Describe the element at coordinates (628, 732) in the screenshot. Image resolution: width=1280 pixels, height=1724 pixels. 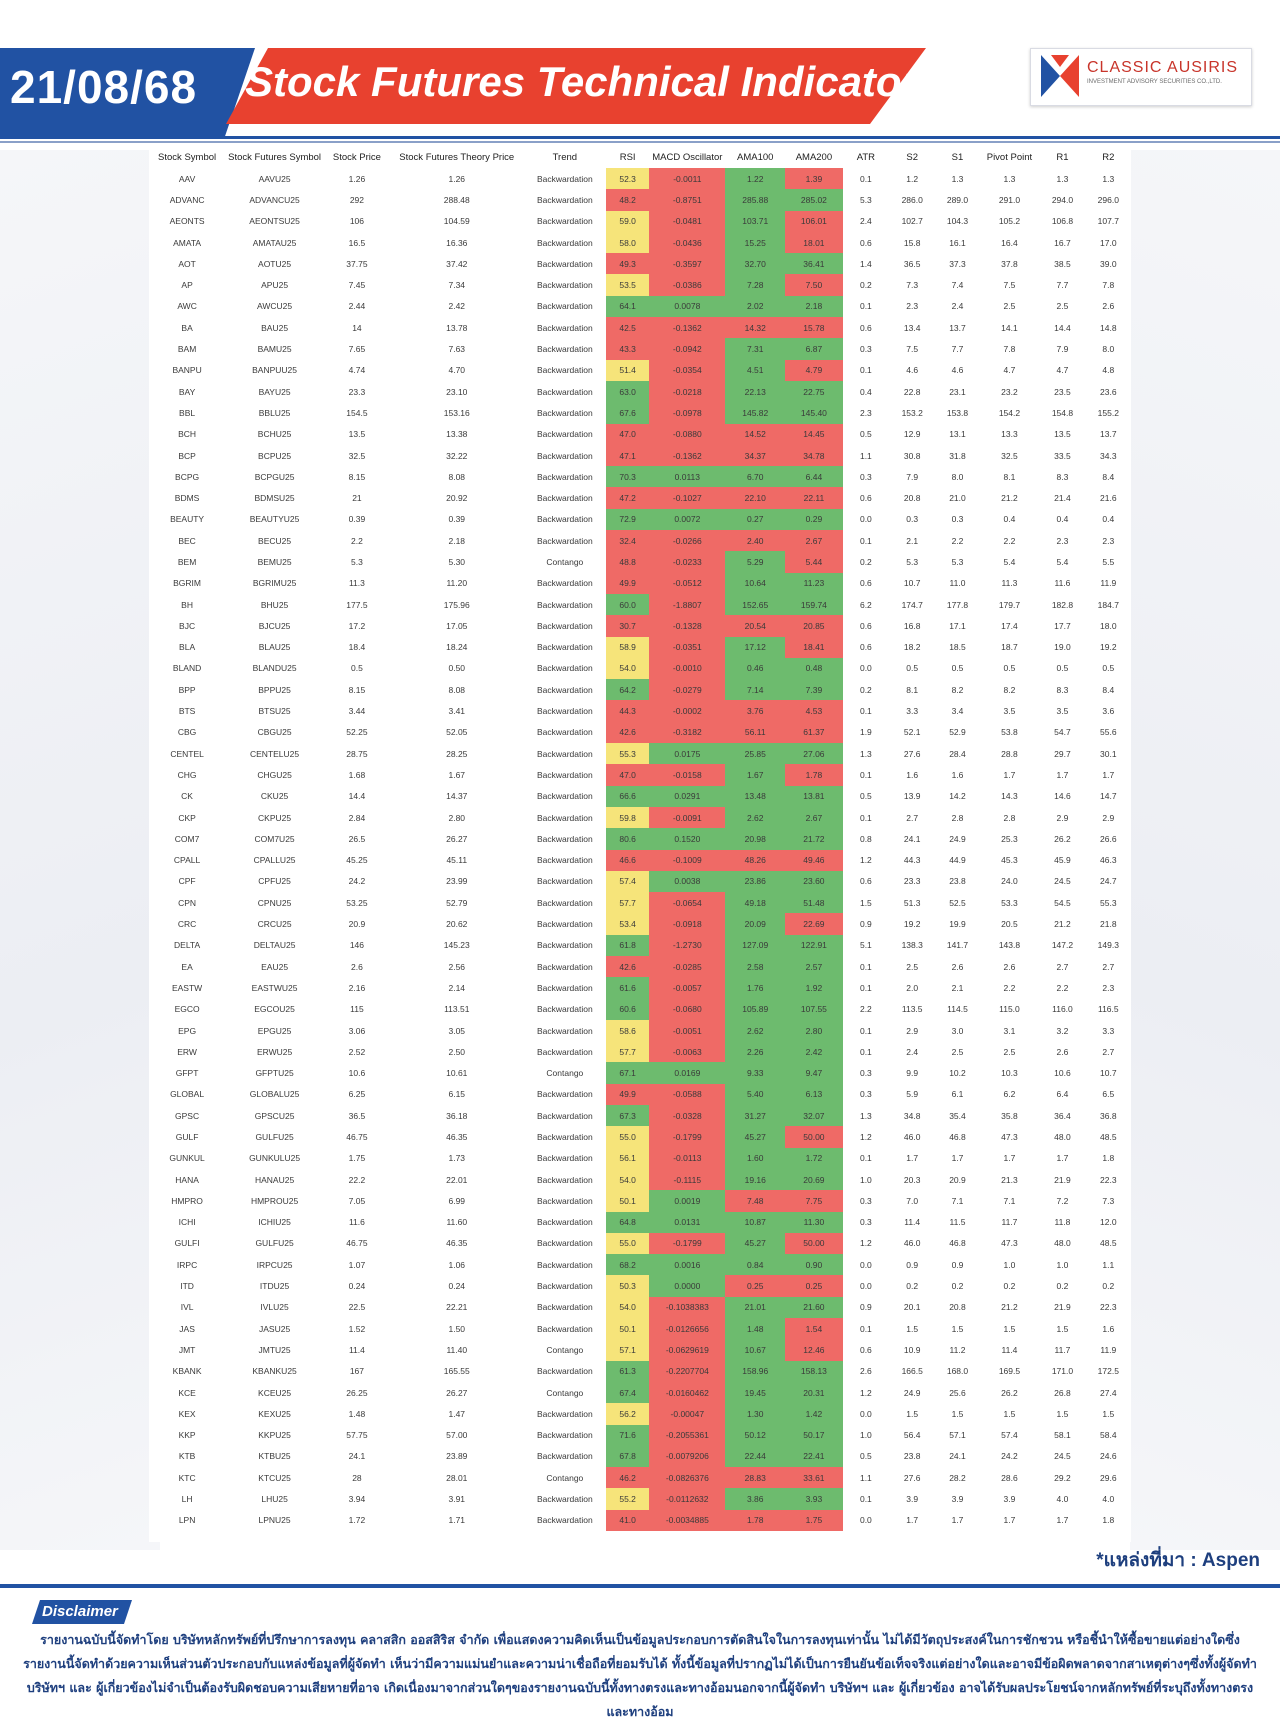
I see `table-cell: 42.6` at that location.